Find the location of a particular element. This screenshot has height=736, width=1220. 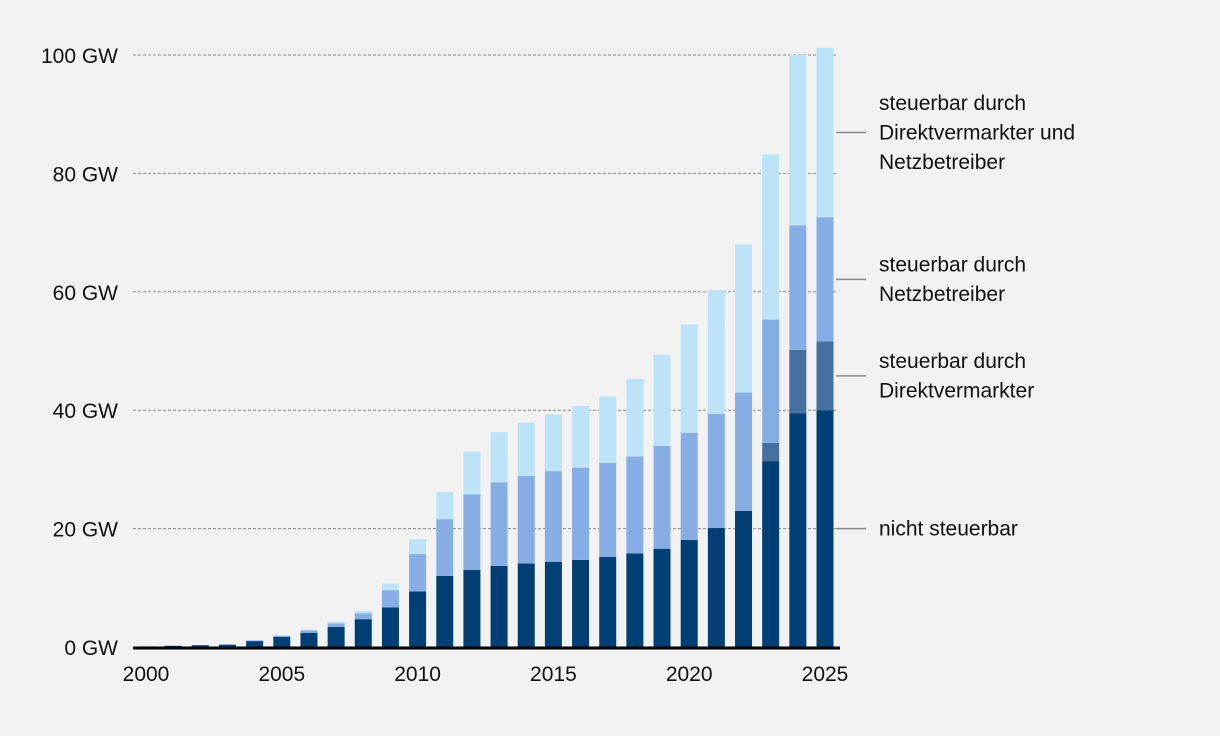

legend-label: Direktvermarkter und is located at coordinates (977, 133).